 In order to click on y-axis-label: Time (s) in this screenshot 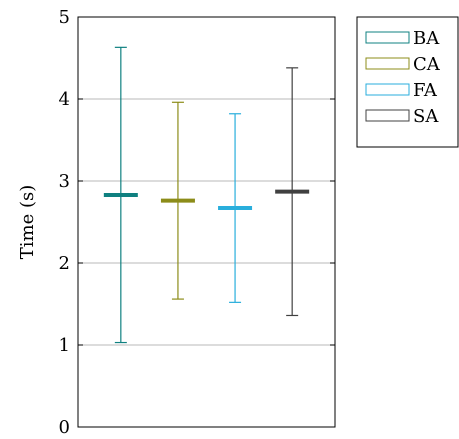, I will do `click(27, 222)`.